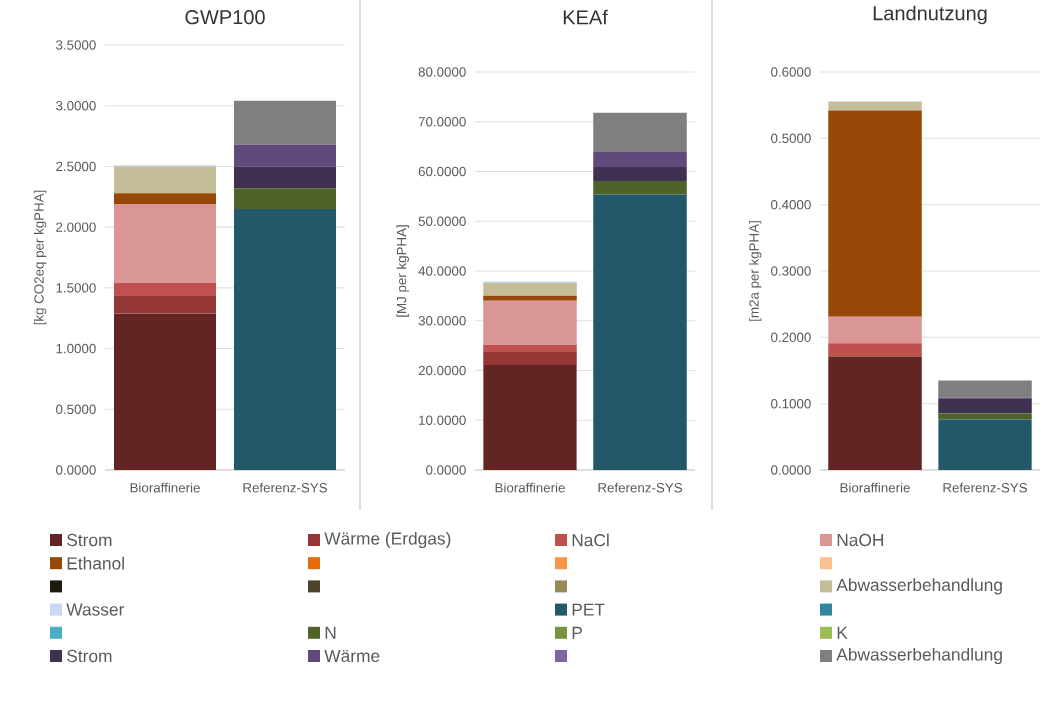 The image size is (1055, 713). Describe the element at coordinates (442, 171) in the screenshot. I see `y-tick-label: 60.0000` at that location.